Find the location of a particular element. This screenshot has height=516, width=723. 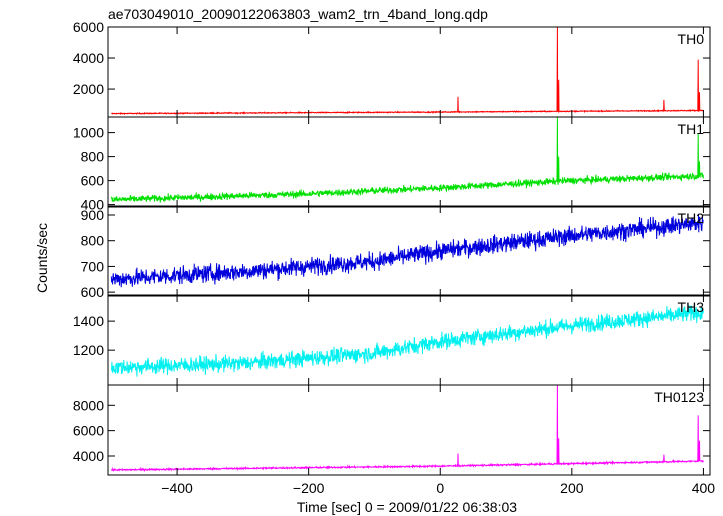

panel-label-th3: TH3 is located at coordinates (691, 307).